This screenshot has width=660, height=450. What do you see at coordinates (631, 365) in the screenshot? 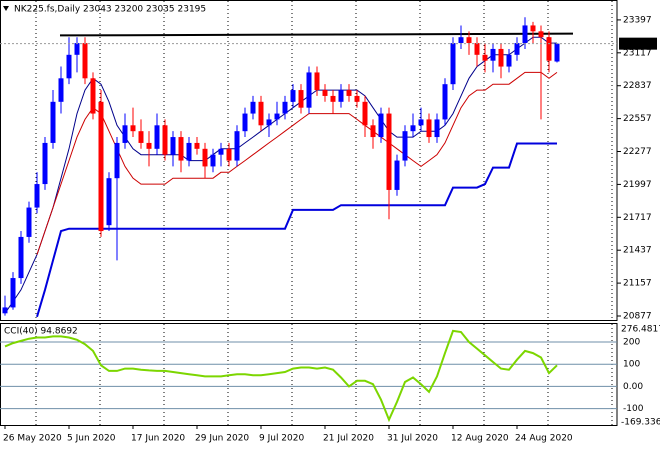
I see `y-tick-label: 100` at bounding box center [631, 365].